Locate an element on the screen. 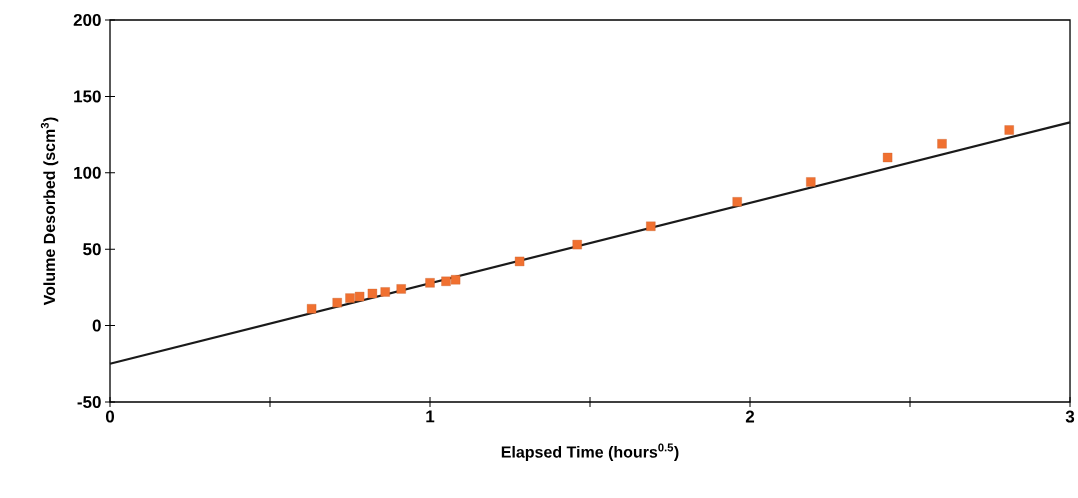  y-tick-label: -50 is located at coordinates (89, 402).